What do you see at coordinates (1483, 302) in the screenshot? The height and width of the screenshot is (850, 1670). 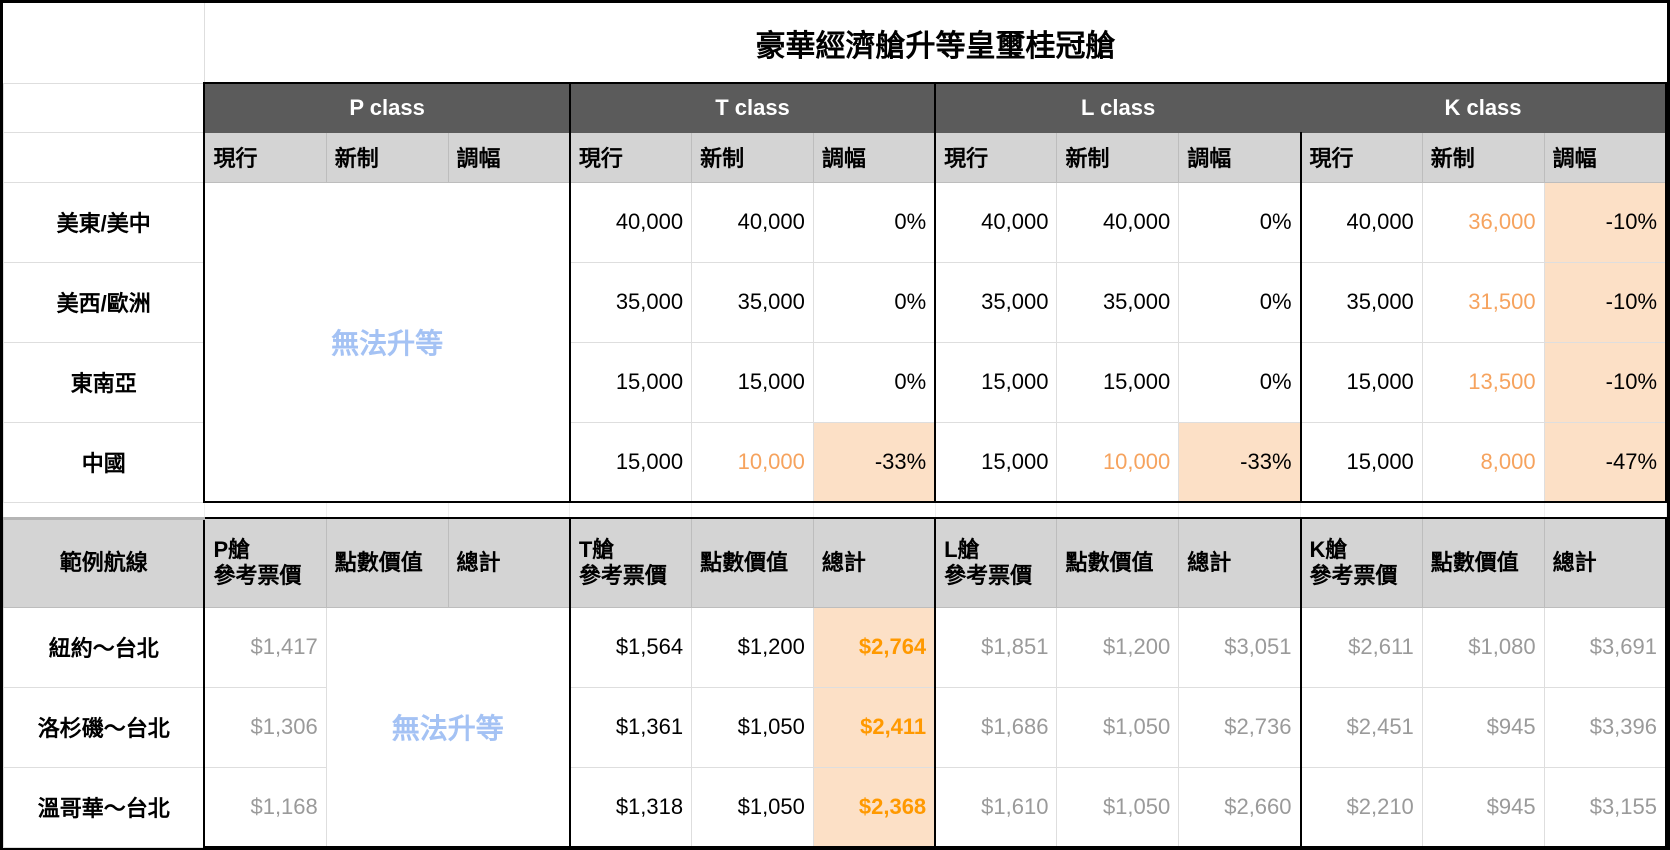 I see `points-cell: 31,500` at bounding box center [1483, 302].